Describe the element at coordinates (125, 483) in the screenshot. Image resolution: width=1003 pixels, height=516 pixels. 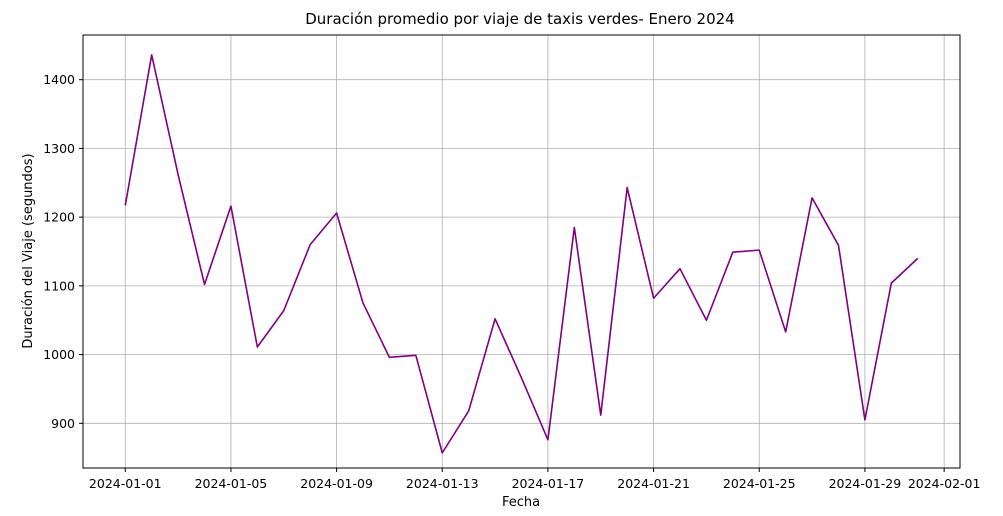
I see `x-tick-label: 2024-01-01` at that location.